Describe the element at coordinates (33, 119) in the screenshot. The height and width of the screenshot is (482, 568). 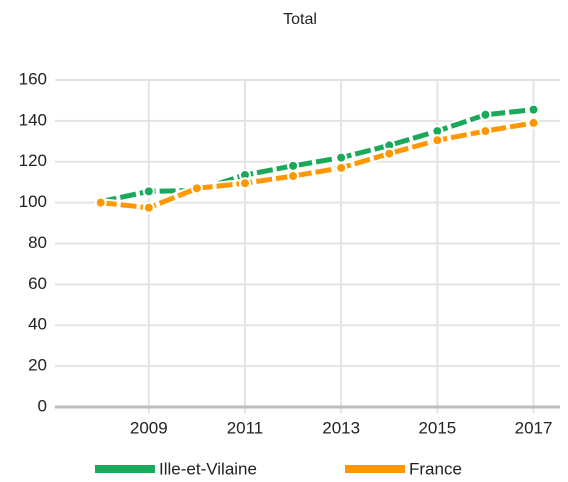
I see `y-tick-label: 140` at that location.